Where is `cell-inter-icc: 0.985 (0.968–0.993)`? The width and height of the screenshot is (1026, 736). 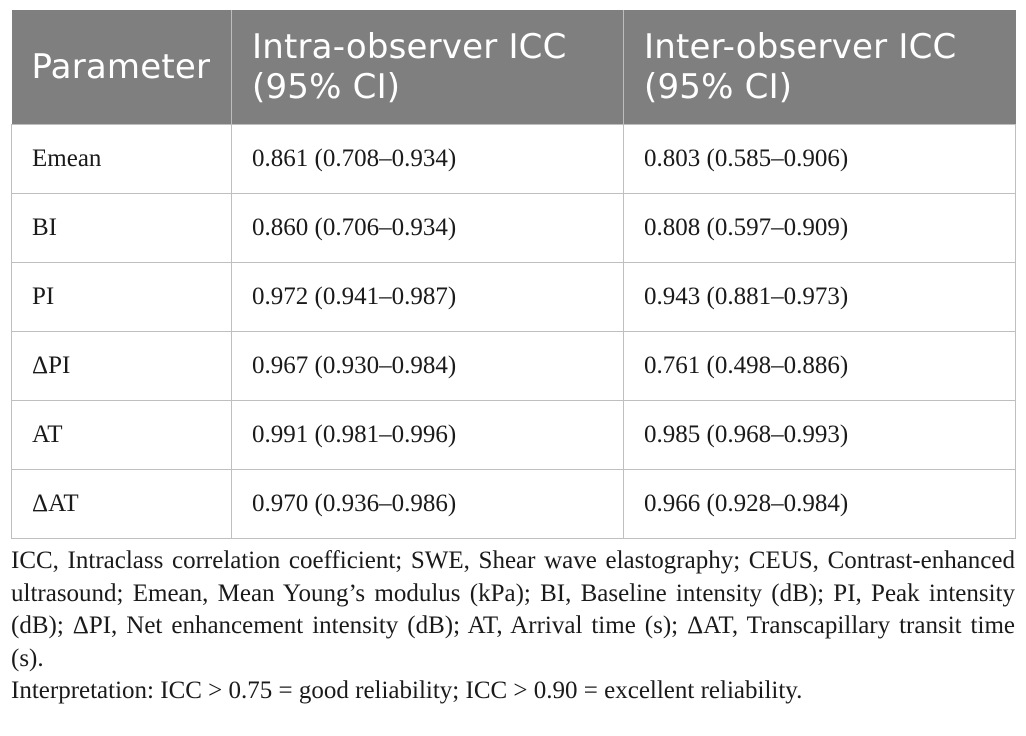 cell-inter-icc: 0.985 (0.968–0.993) is located at coordinates (819, 434).